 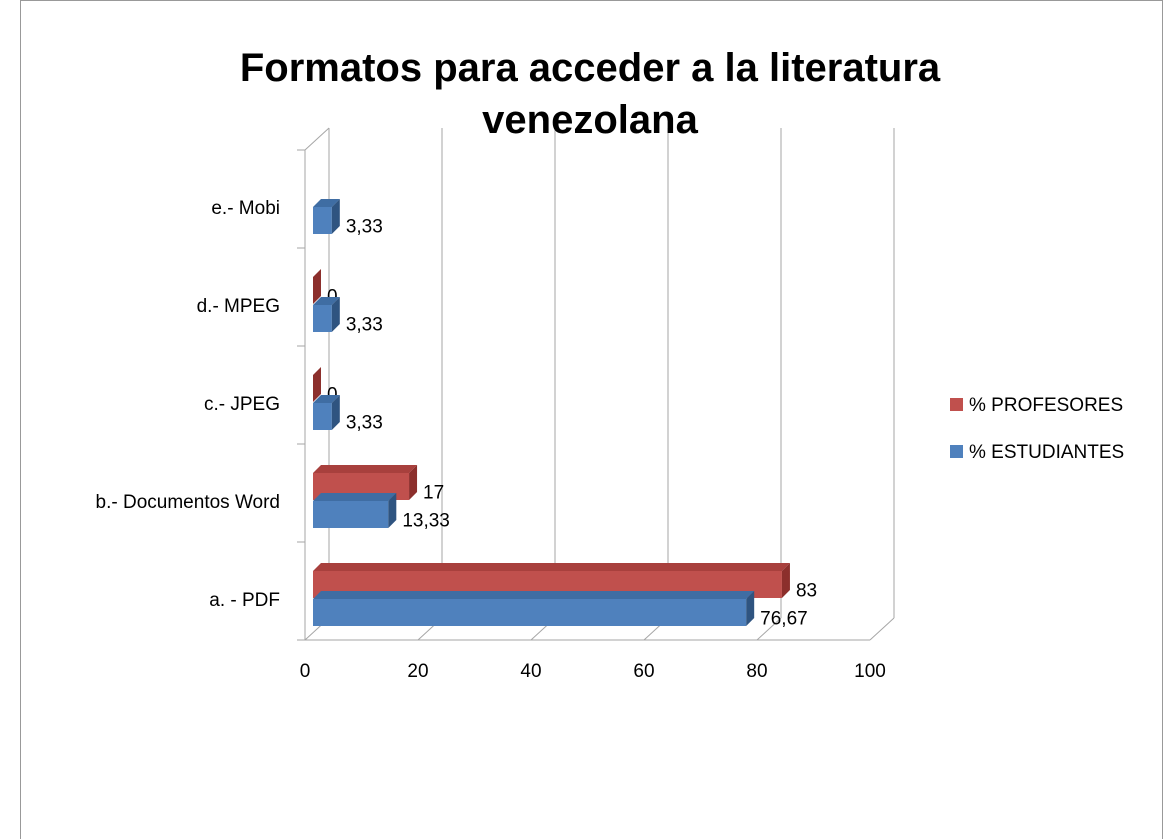 I want to click on x-tick-label: 40, so click(x=530, y=671).